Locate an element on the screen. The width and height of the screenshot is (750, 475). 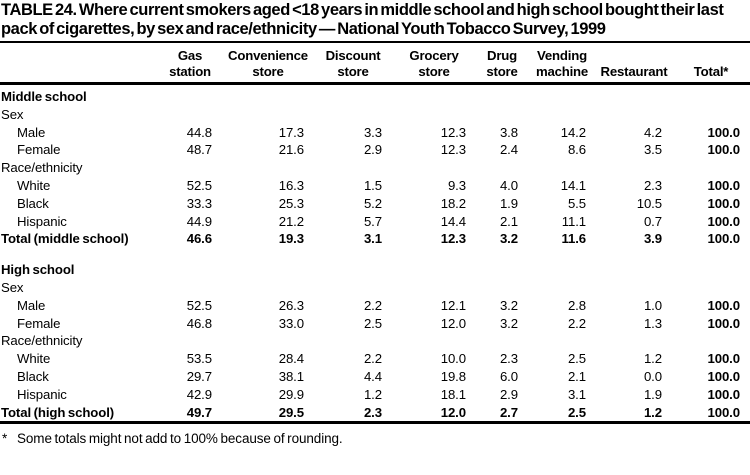
cell: 3.1 is located at coordinates (372, 239).